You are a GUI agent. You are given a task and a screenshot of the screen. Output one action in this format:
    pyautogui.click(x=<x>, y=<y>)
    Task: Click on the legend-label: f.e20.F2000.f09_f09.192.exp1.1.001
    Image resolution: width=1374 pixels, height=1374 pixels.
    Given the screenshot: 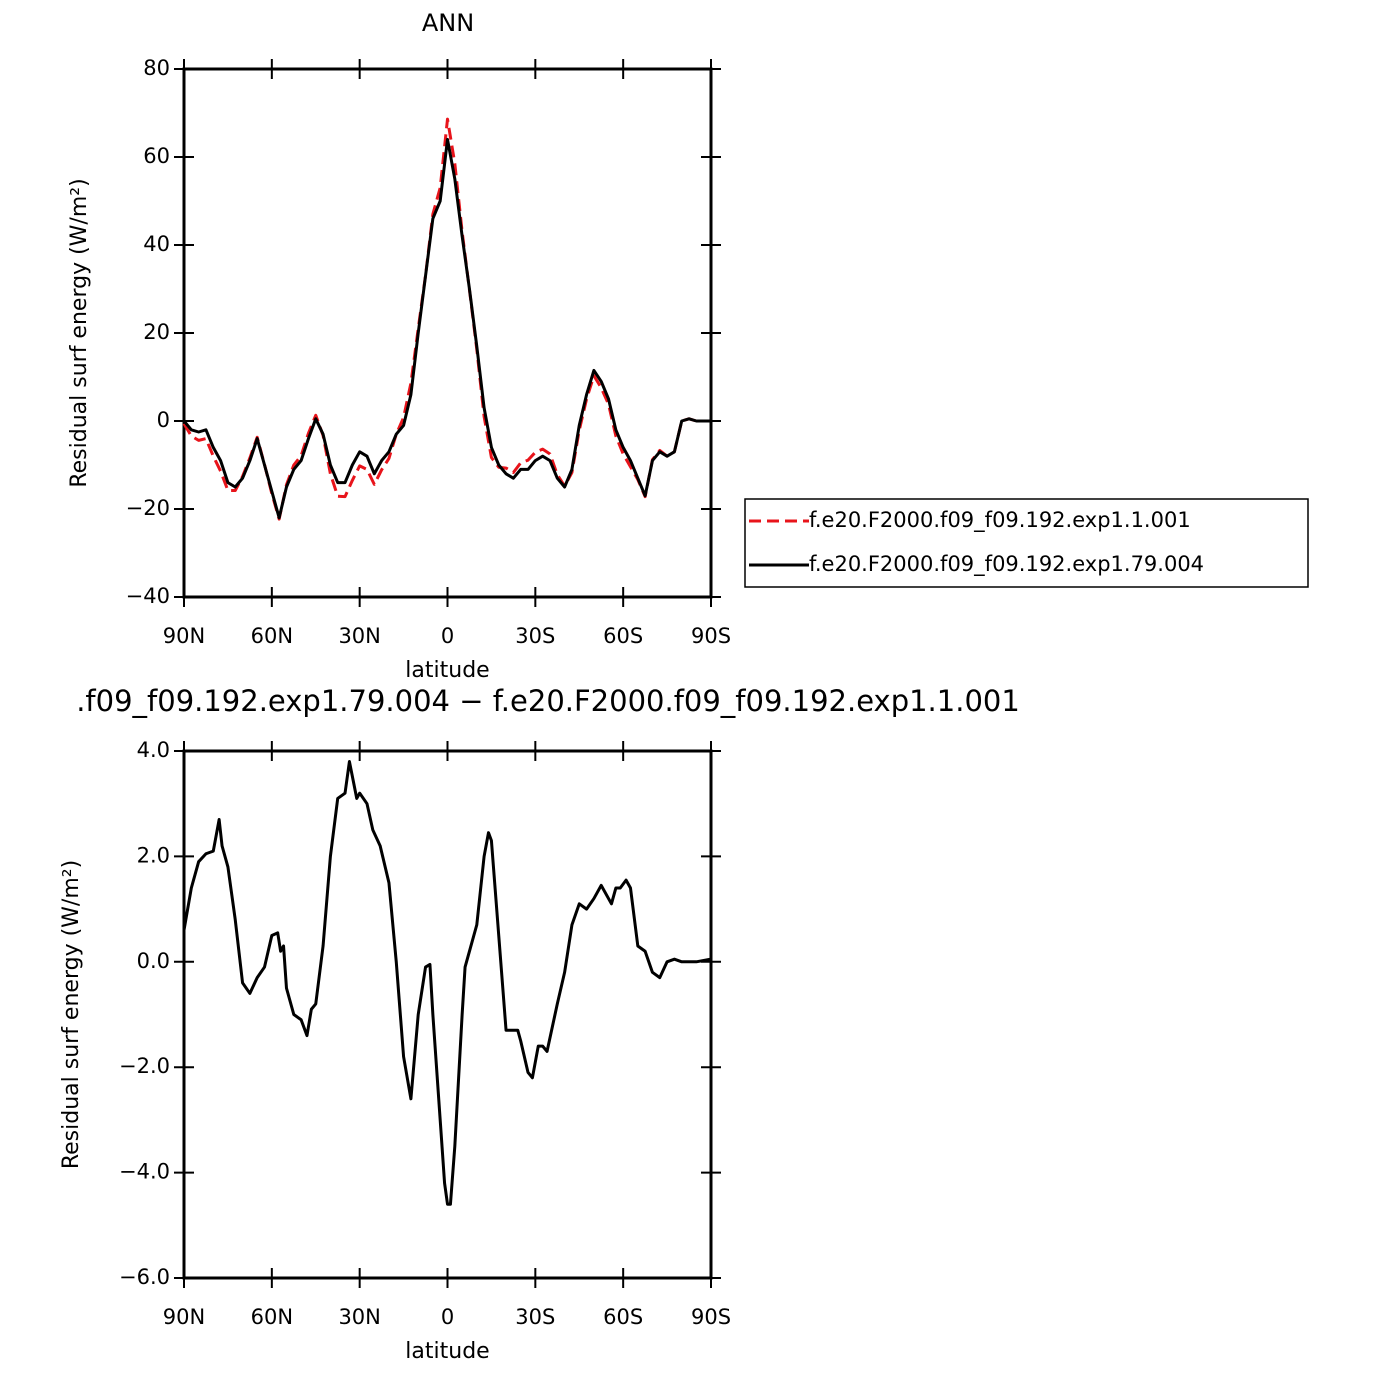 What is the action you would take?
    pyautogui.click(x=1000, y=520)
    